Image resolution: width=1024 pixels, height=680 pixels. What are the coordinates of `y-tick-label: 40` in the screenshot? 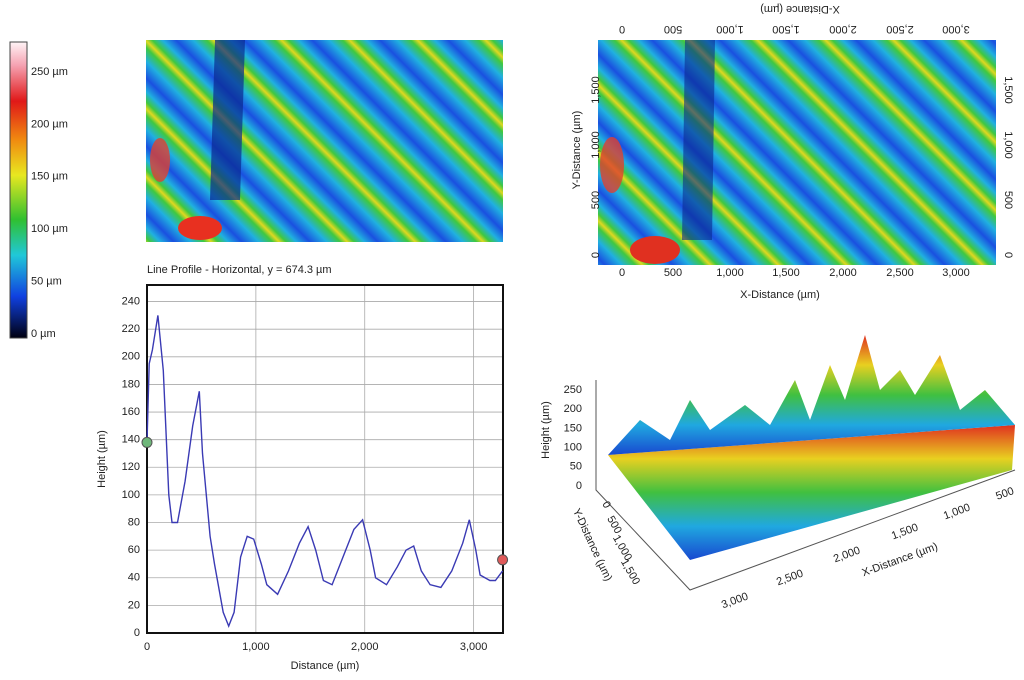 It's located at (134, 578).